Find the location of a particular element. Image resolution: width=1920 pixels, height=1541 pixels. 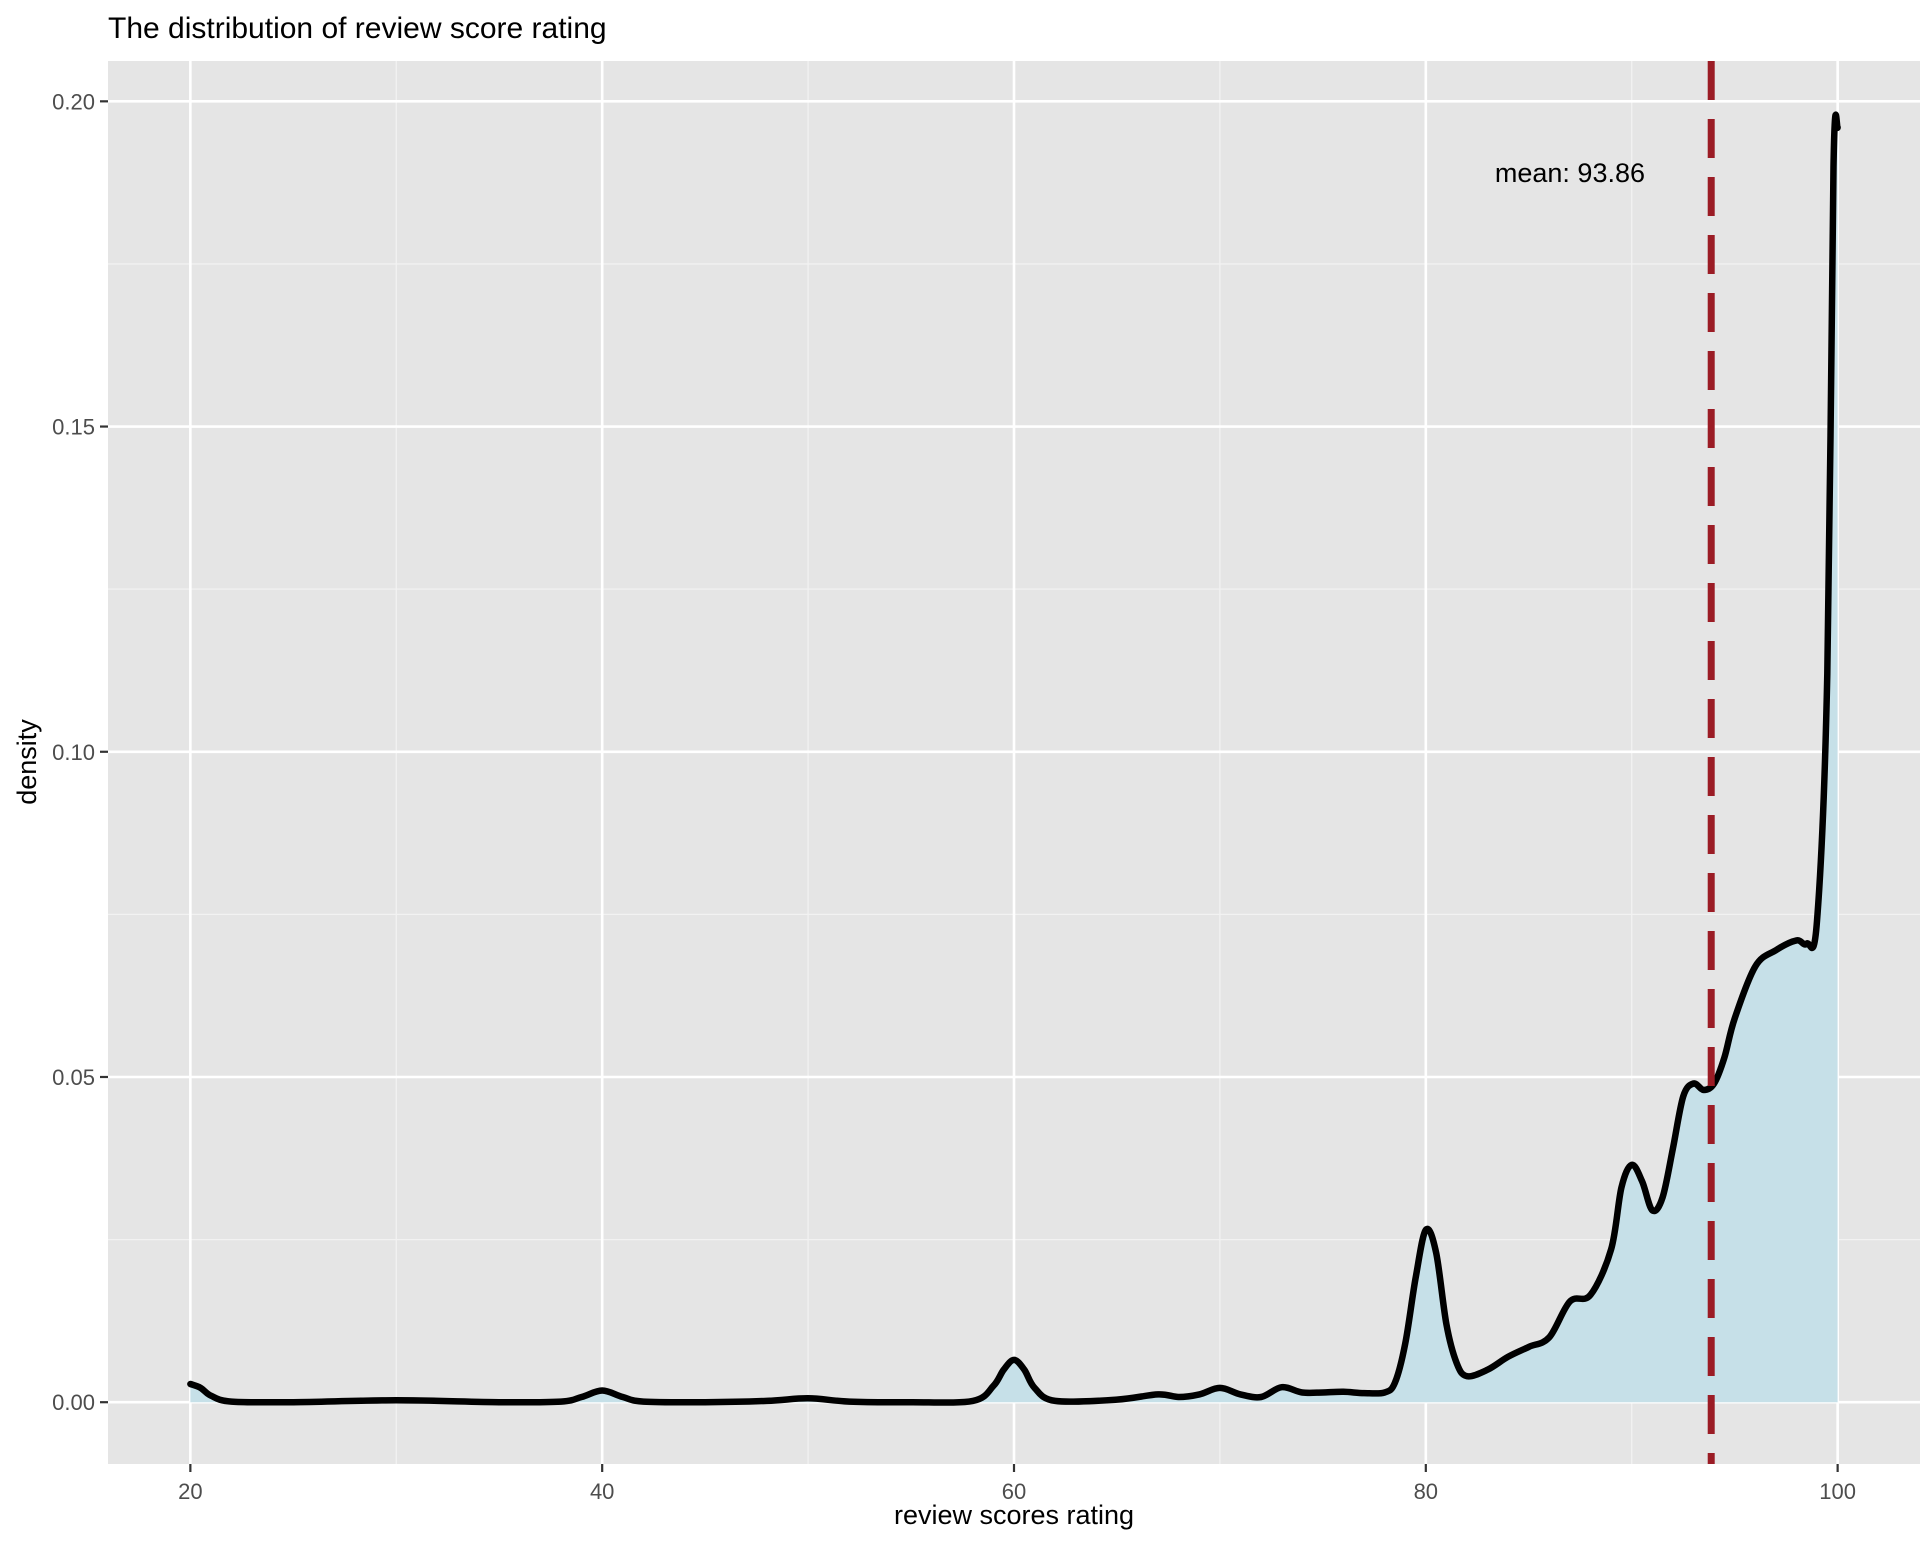

mean-annotation: mean: 93.86 is located at coordinates (1570, 173).